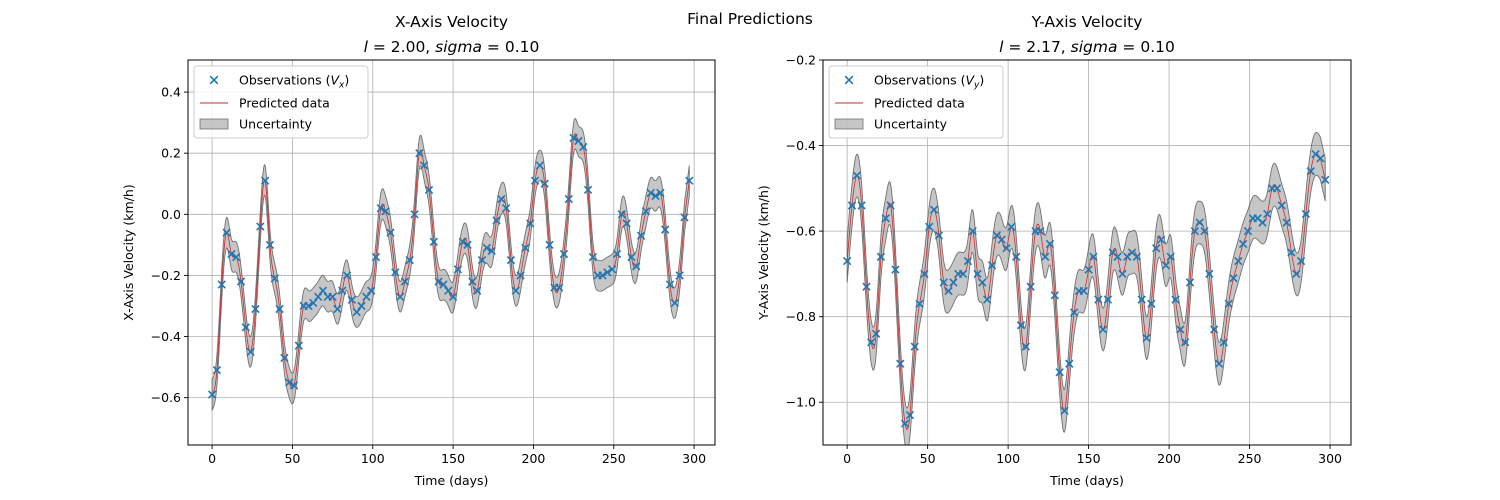 This screenshot has height=500, width=1500. Describe the element at coordinates (614, 458) in the screenshot. I see `x-tick-label: 250` at that location.